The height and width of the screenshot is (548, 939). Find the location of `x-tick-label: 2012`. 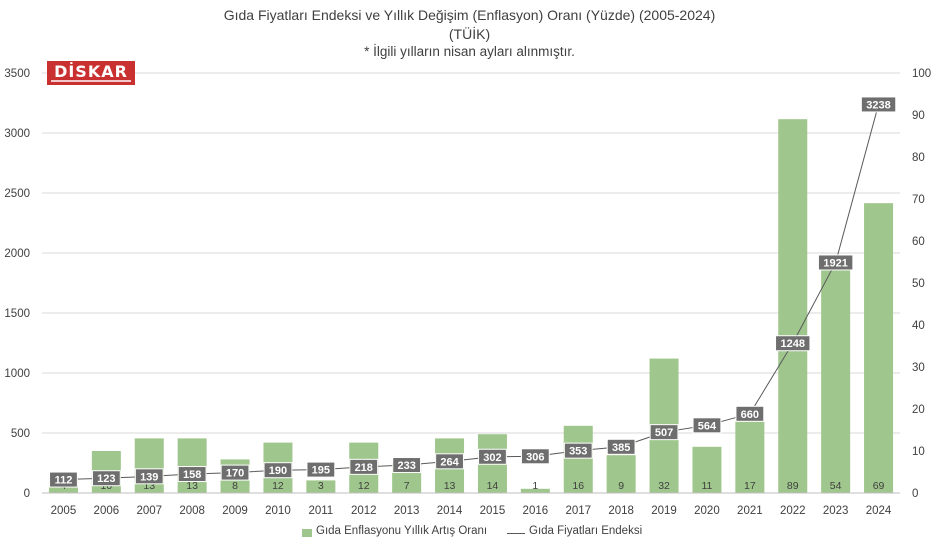

x-tick-label: 2012 is located at coordinates (364, 511).